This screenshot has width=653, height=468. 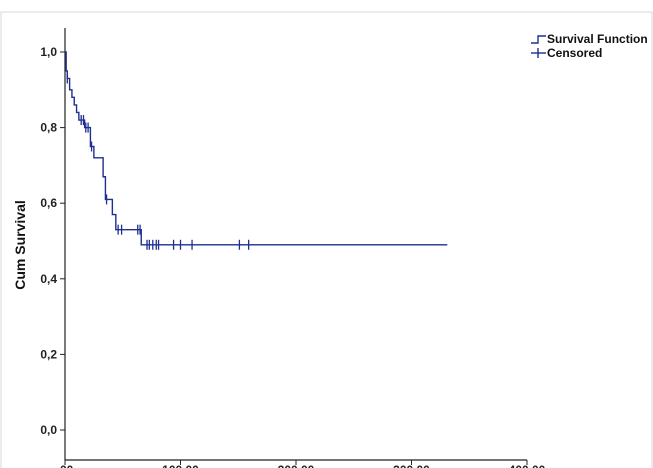 What do you see at coordinates (574, 53) in the screenshot?
I see `legend-censored-label: Censored` at bounding box center [574, 53].